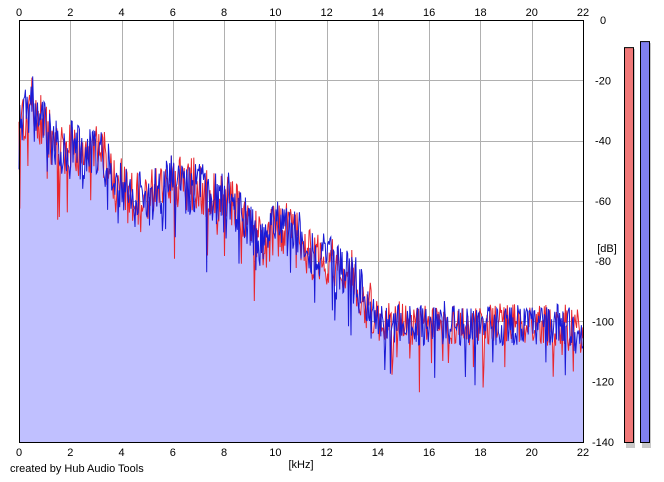  I want to click on x-tick-top-2: 4, so click(121, 13).